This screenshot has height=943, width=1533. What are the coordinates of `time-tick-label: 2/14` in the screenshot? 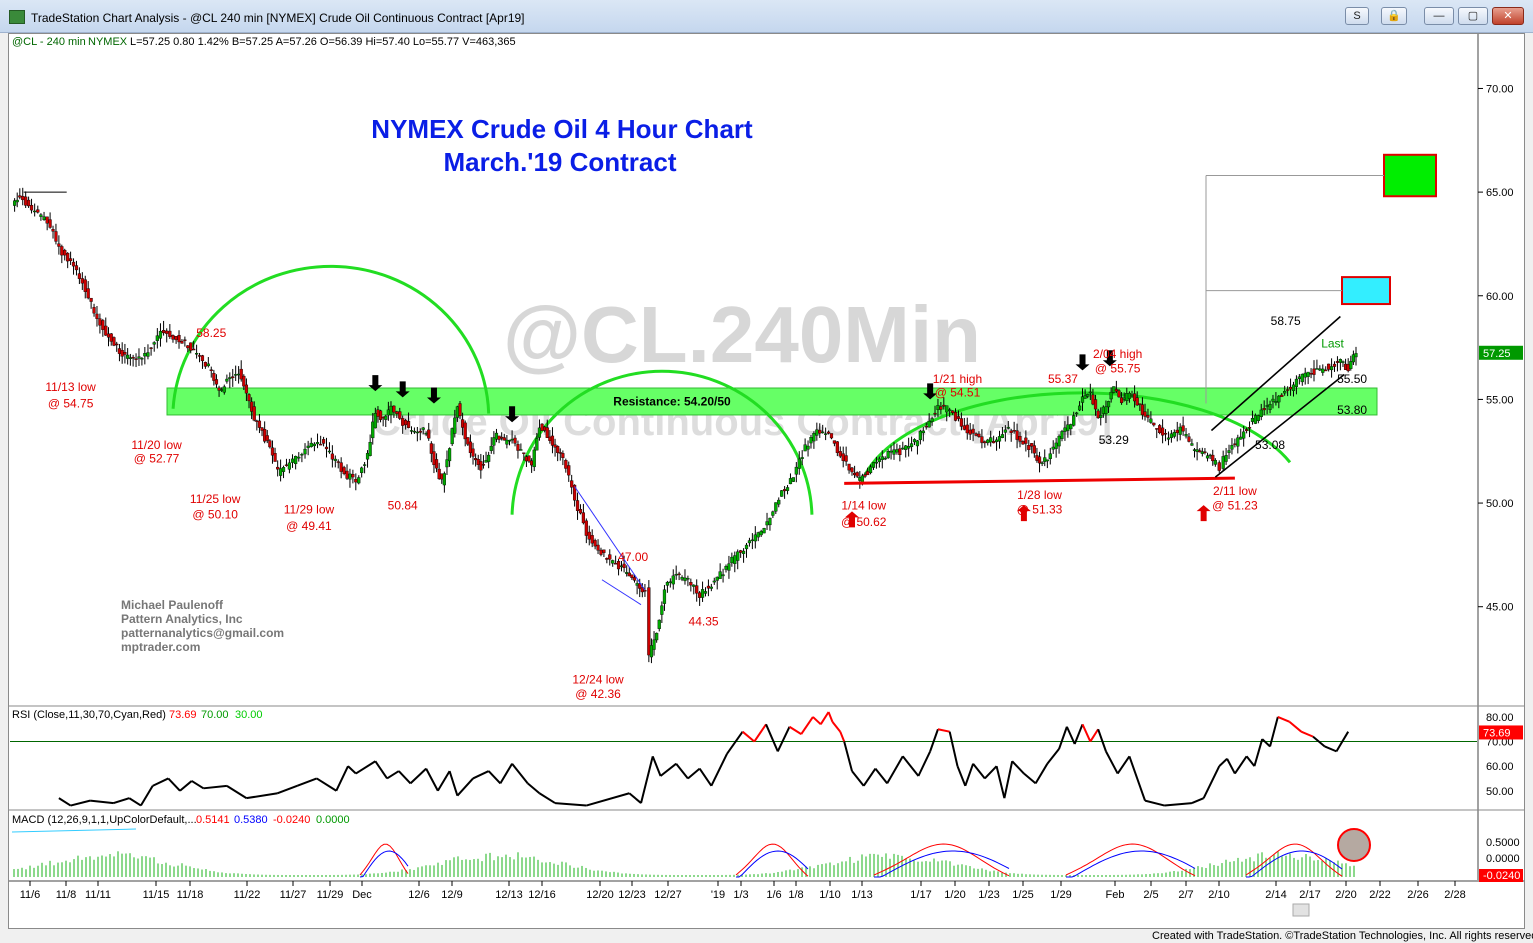 It's located at (1275, 895).